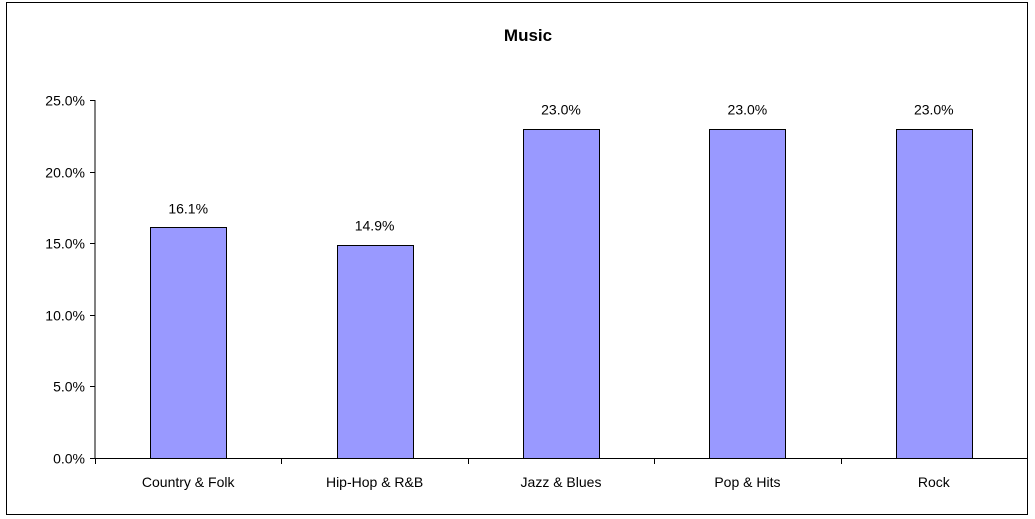 The image size is (1035, 519). What do you see at coordinates (934, 482) in the screenshot?
I see `x-tick-label: Rock` at bounding box center [934, 482].